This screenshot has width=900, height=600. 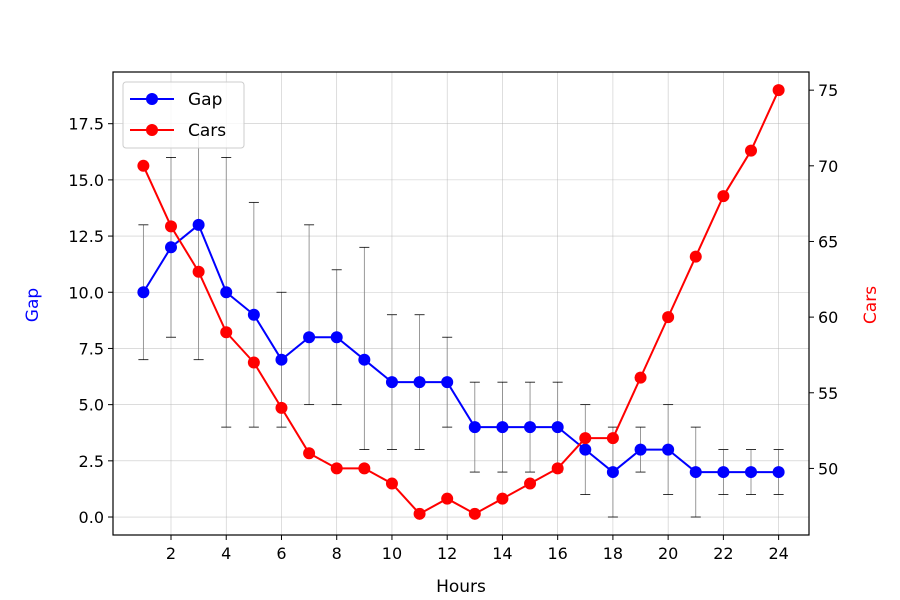 I want to click on legend-gap-marker, so click(x=152, y=99).